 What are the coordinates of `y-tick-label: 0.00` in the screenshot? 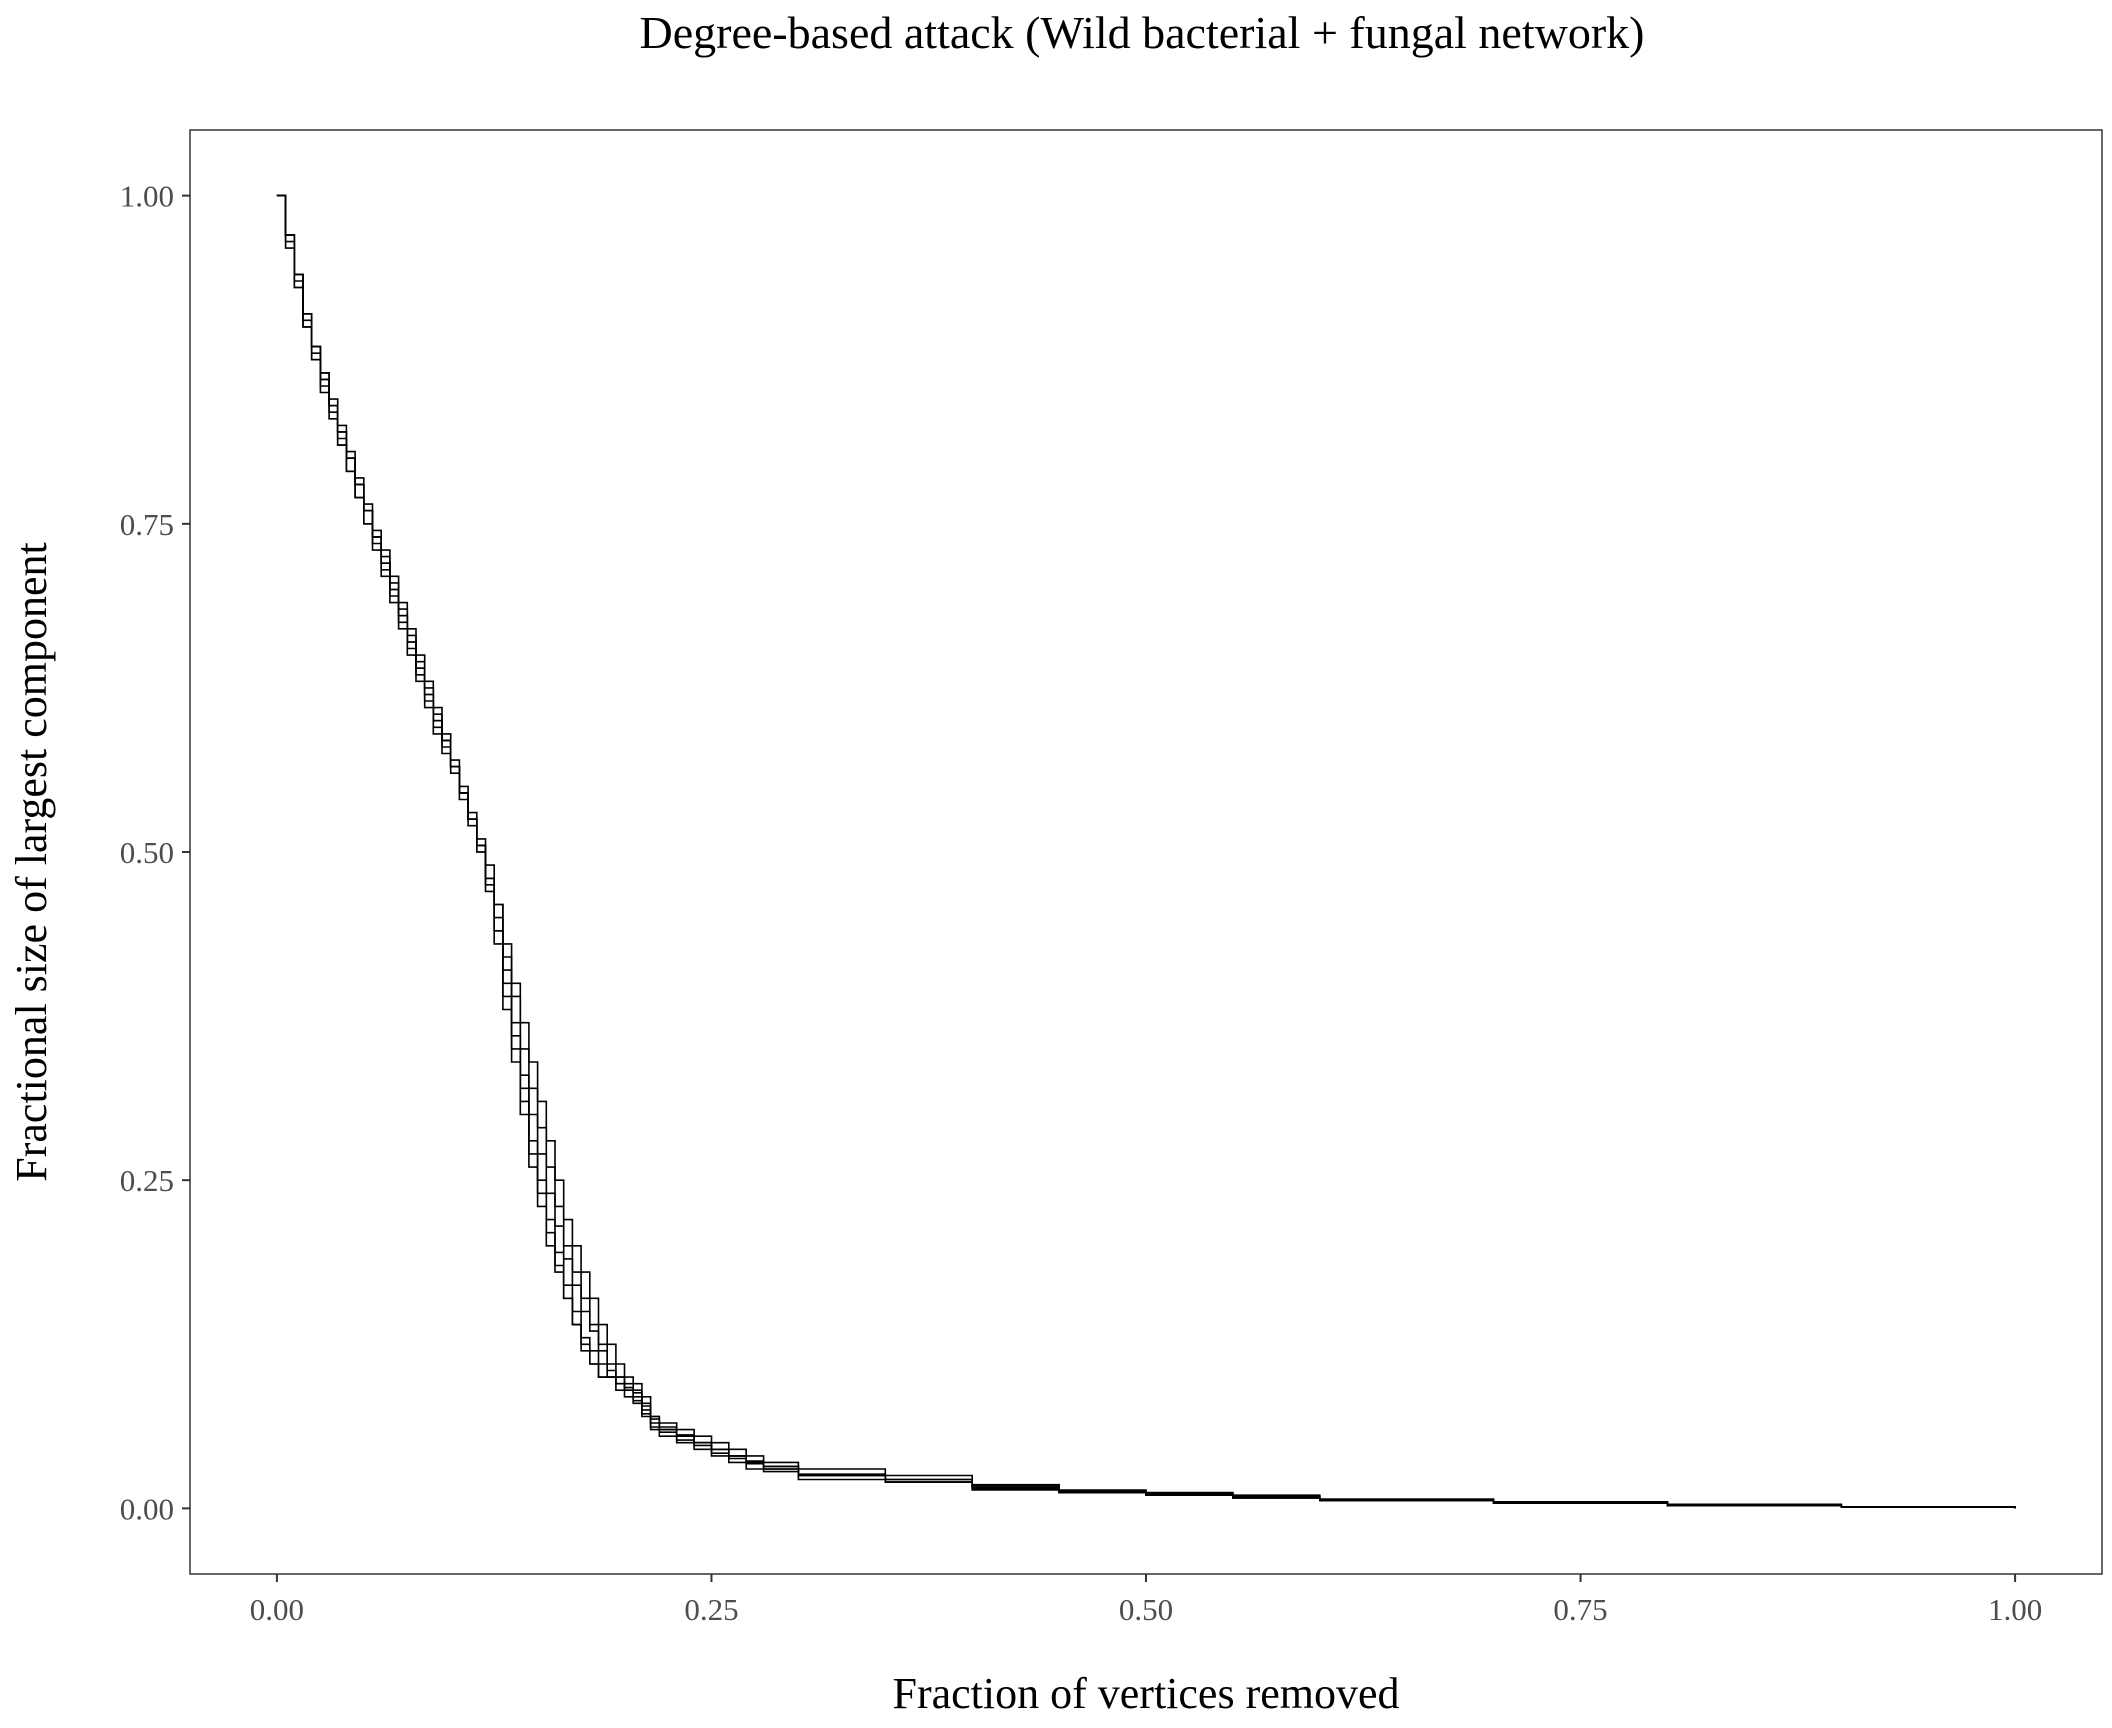 It's located at (147, 1508).